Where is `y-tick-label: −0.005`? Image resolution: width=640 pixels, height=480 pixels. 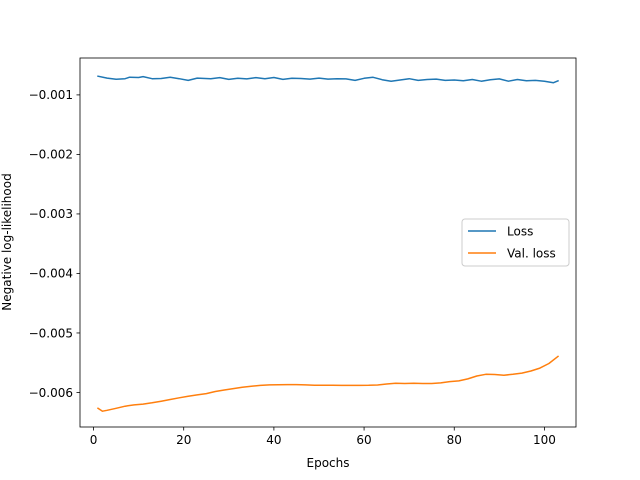 y-tick-label: −0.005 is located at coordinates (51, 333).